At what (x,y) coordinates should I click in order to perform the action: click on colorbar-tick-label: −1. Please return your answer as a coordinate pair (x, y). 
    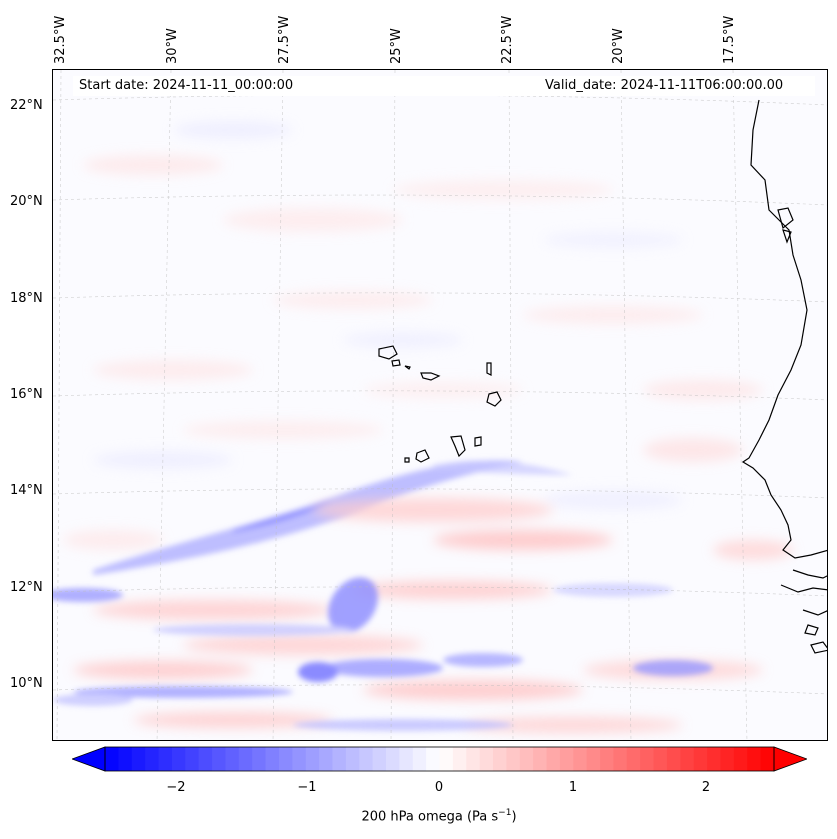
    Looking at the image, I should click on (307, 787).